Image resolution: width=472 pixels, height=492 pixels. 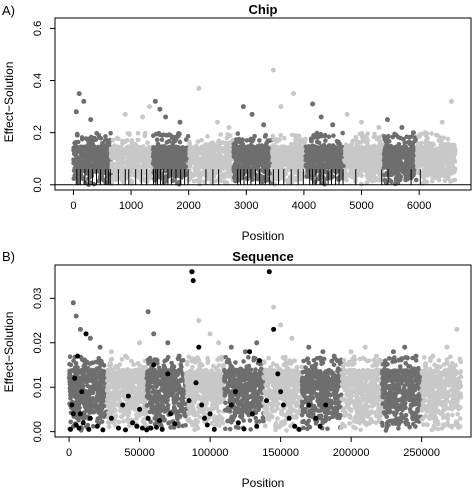 What do you see at coordinates (8, 256) in the screenshot?
I see `panel-b-label: B)` at bounding box center [8, 256].